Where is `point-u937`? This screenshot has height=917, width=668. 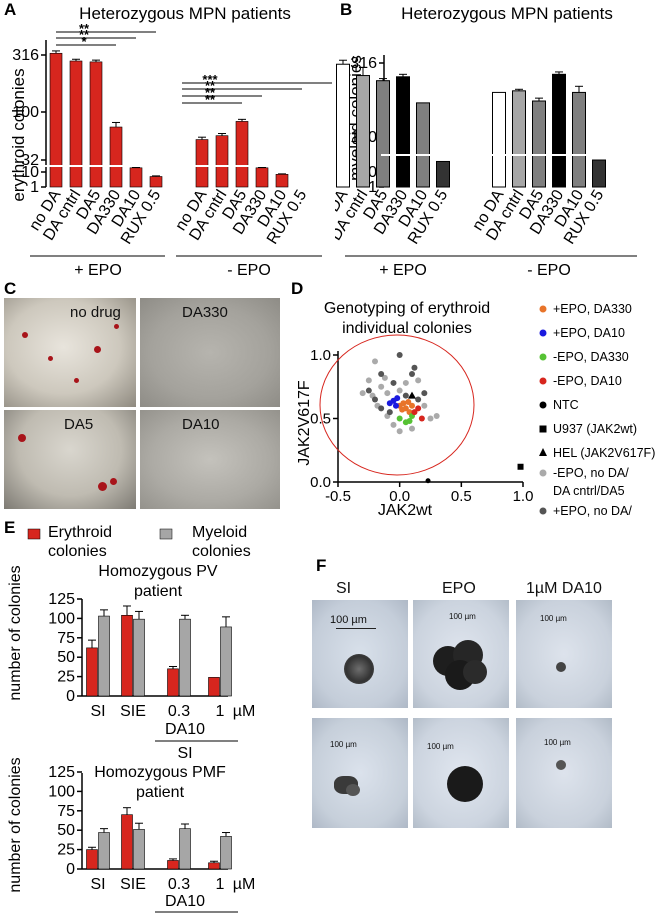 point-u937 is located at coordinates (520, 466).